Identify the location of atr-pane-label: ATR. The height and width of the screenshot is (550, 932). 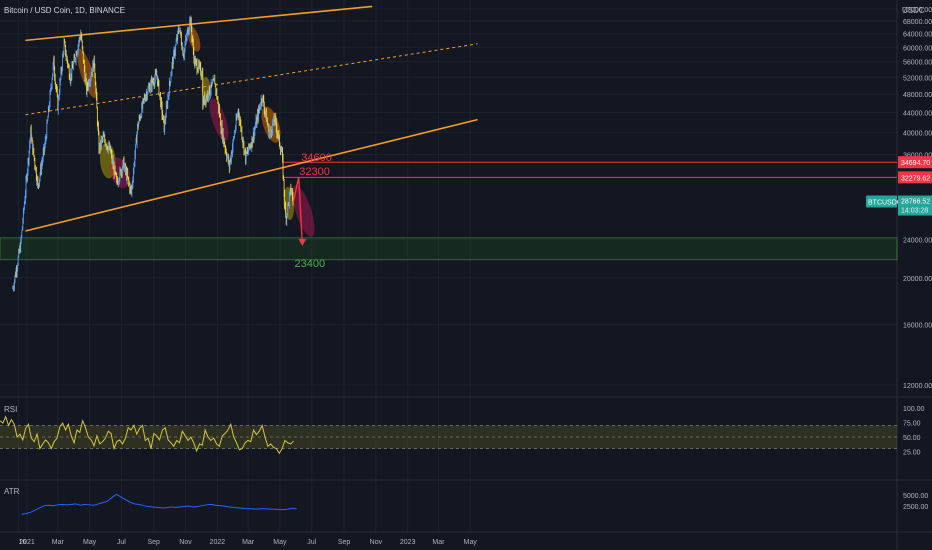
(12, 491).